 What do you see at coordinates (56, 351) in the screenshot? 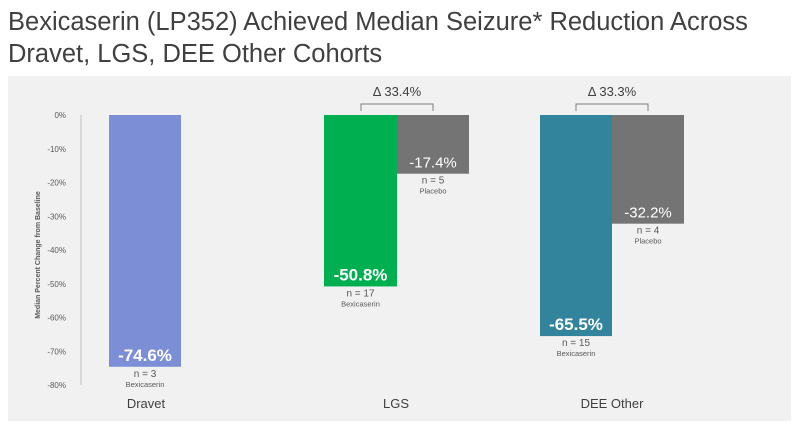
I see `y-tick-label: -70%` at bounding box center [56, 351].